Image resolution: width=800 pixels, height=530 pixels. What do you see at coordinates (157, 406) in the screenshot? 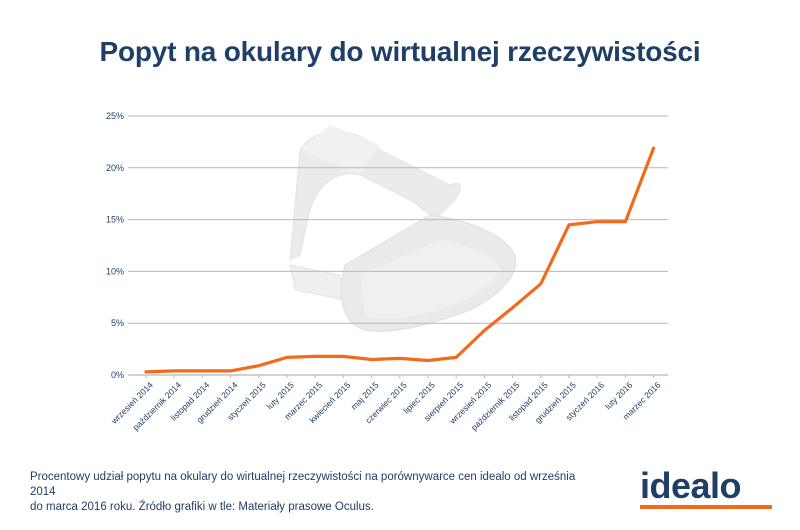
I see `x-tick-label: październik 2014` at bounding box center [157, 406].